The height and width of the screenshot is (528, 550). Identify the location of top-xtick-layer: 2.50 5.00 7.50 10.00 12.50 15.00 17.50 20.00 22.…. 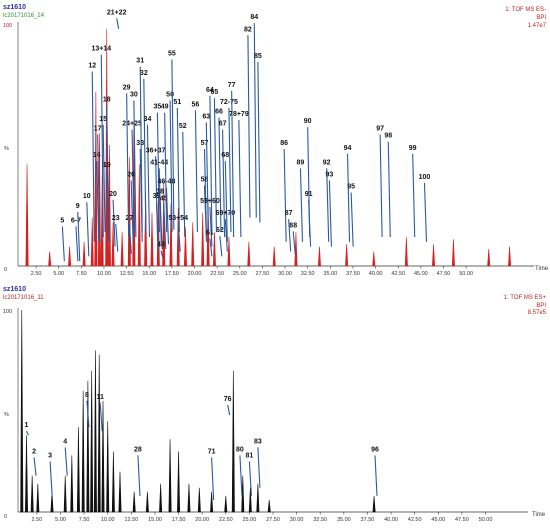
(252, 271).